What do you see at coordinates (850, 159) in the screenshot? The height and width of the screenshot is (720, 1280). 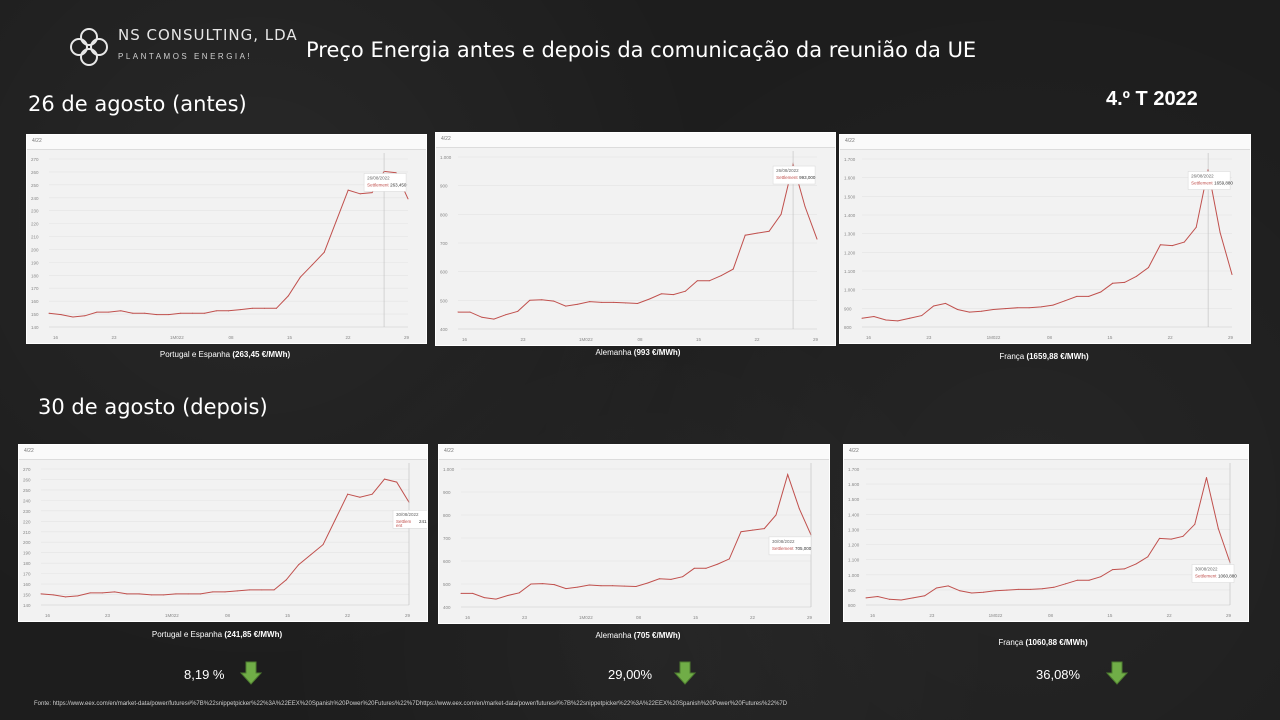 I see `y-tick-label: 1.700` at bounding box center [850, 159].